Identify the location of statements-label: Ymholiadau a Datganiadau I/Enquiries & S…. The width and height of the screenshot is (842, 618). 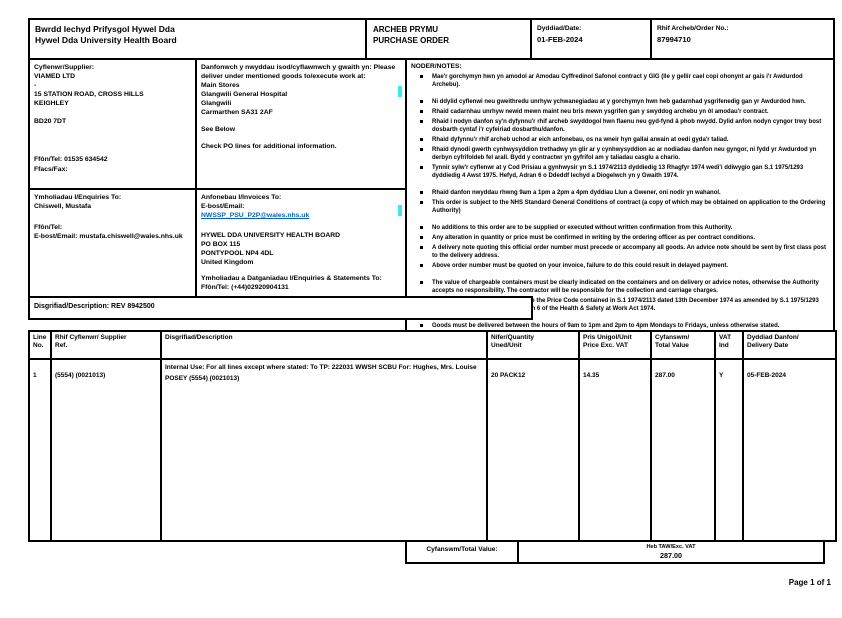
(291, 278).